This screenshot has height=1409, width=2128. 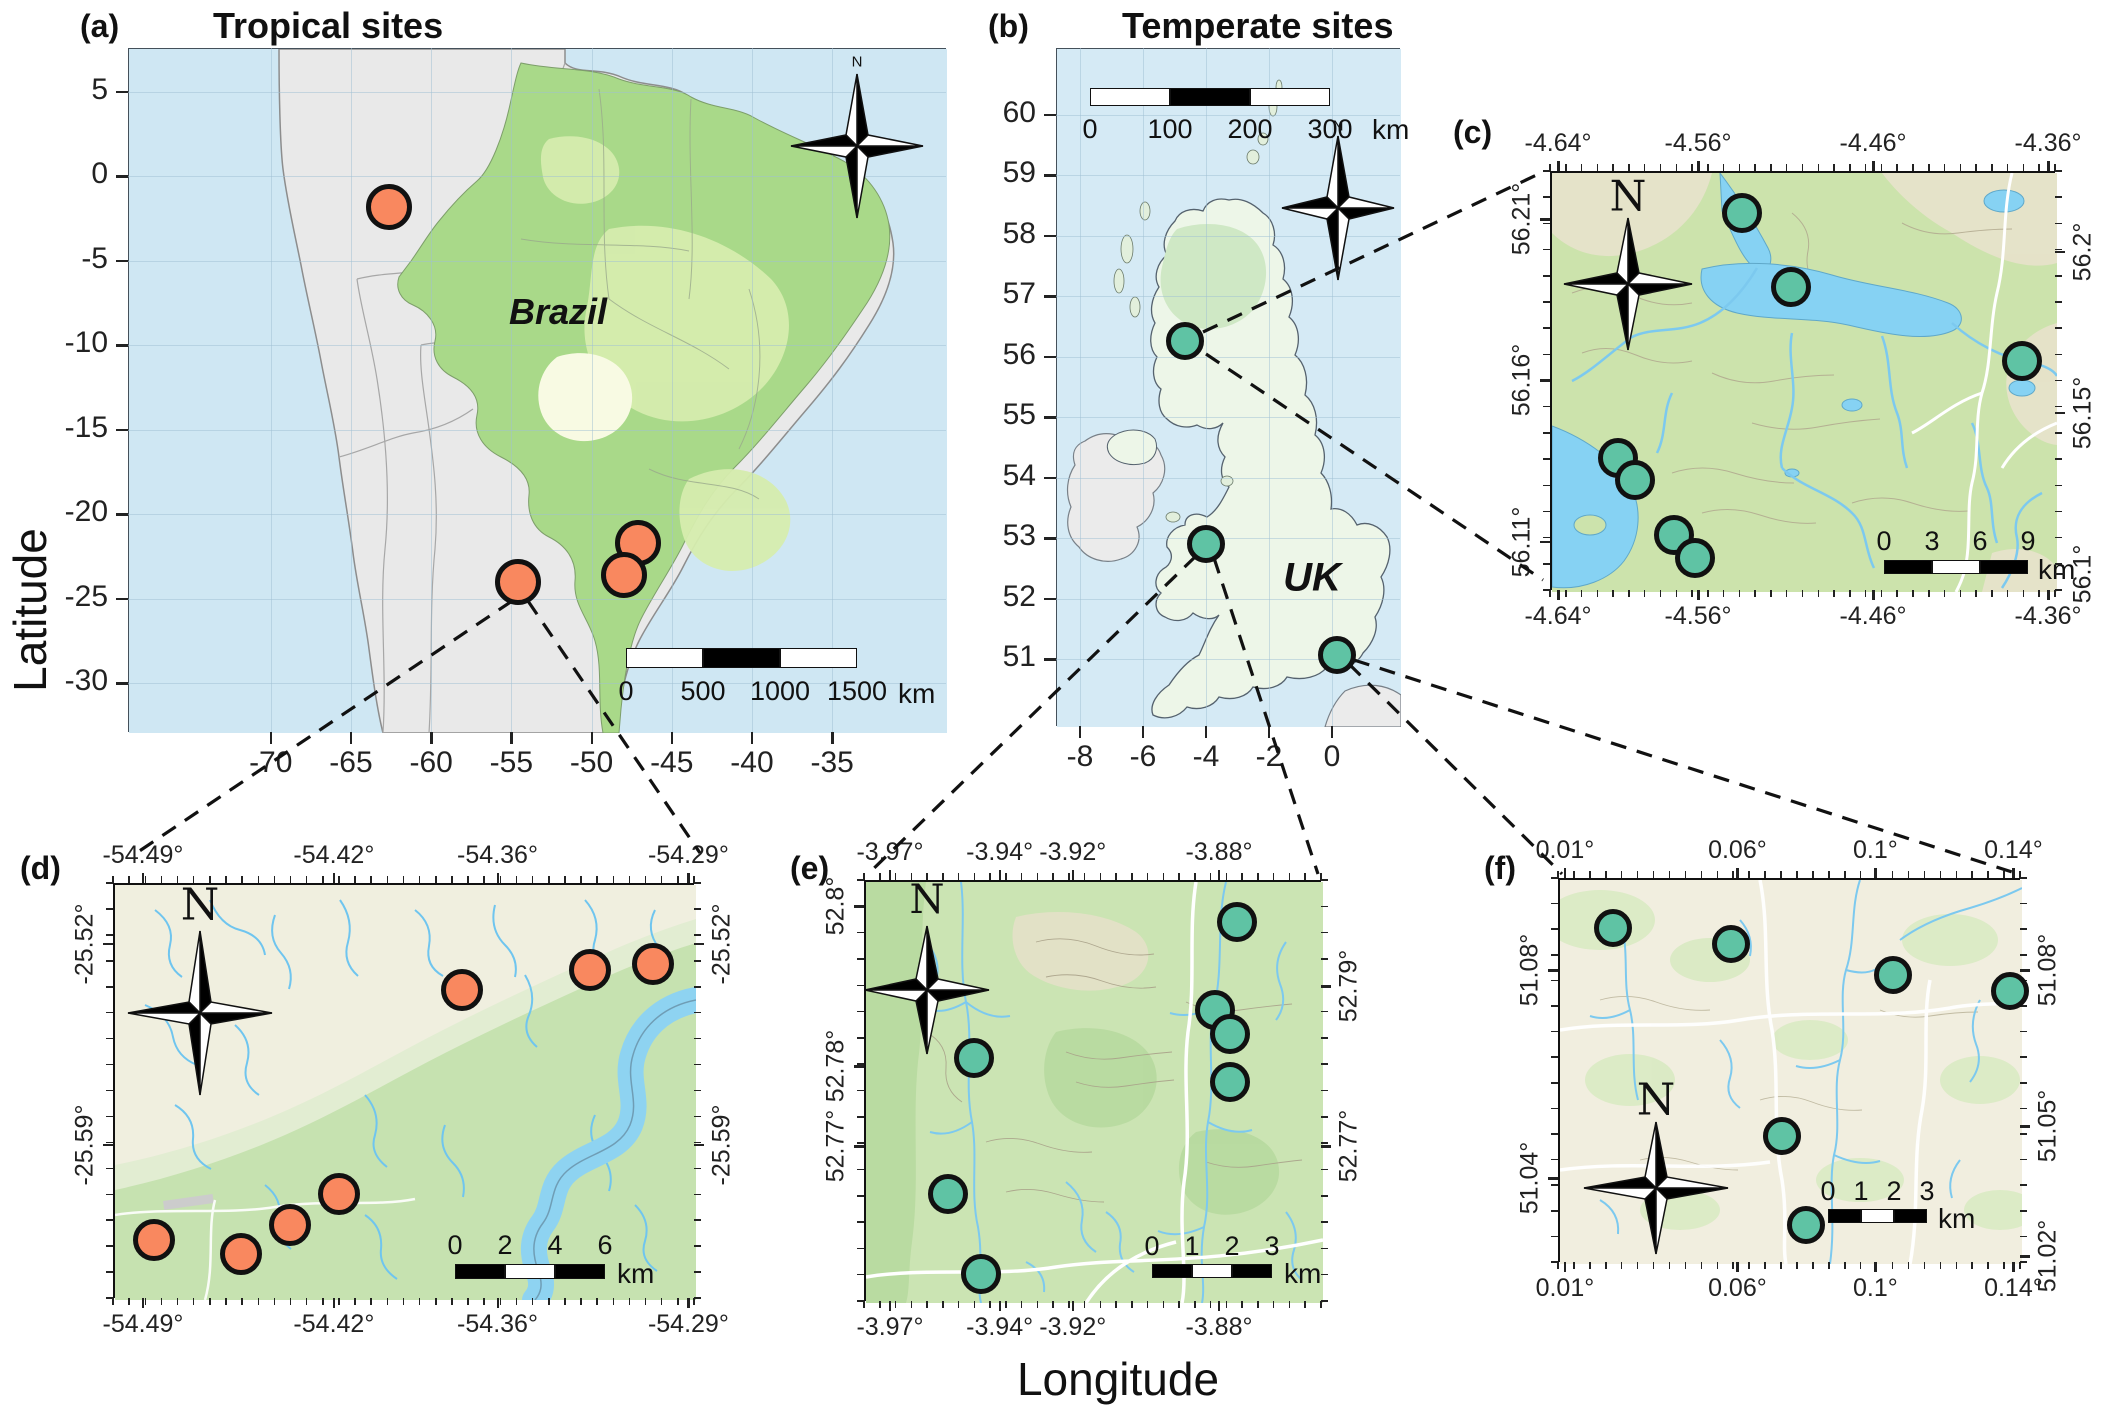 What do you see at coordinates (1143, 756) in the screenshot?
I see `axis-tick-label-bottom: -6` at bounding box center [1143, 756].